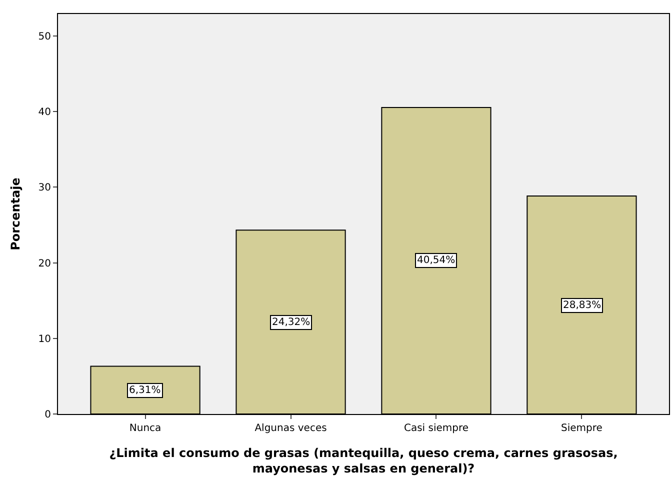 This screenshot has width=671, height=478. I want to click on x-tick-label: Casi siempre, so click(436, 428).